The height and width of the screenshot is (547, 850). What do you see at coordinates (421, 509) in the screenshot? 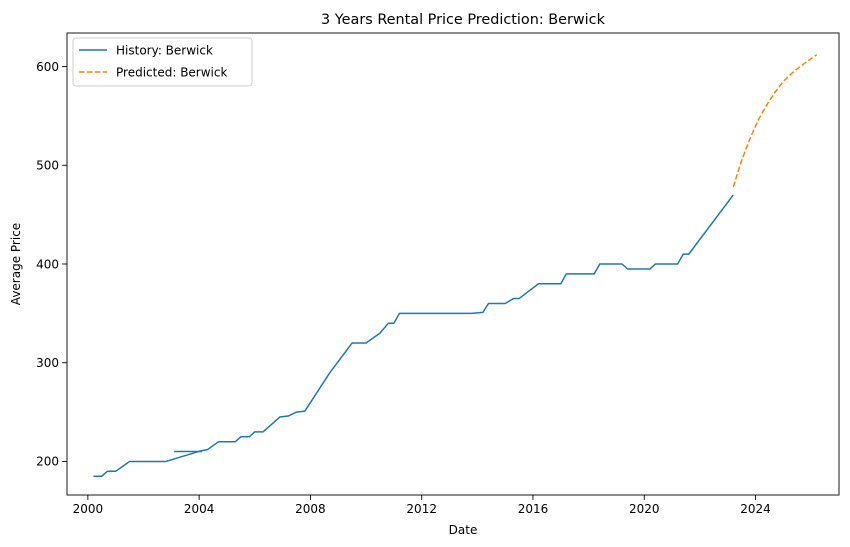
I see `x-tick-label: 2012` at bounding box center [421, 509].